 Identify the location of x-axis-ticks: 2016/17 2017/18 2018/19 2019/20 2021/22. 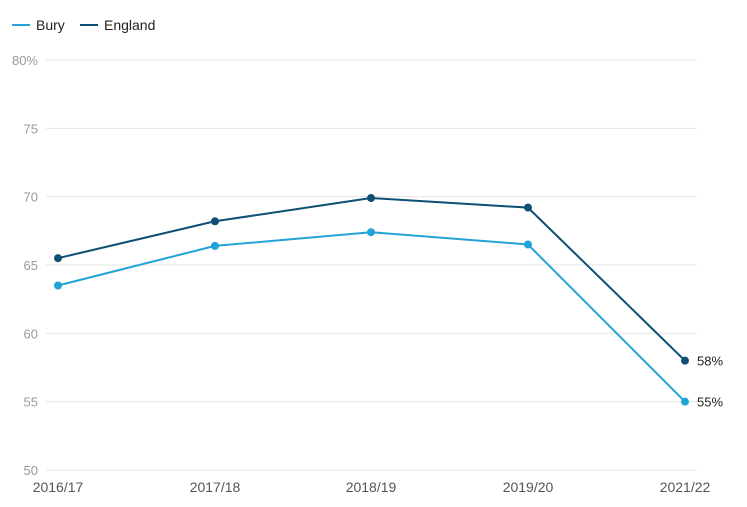
(372, 487).